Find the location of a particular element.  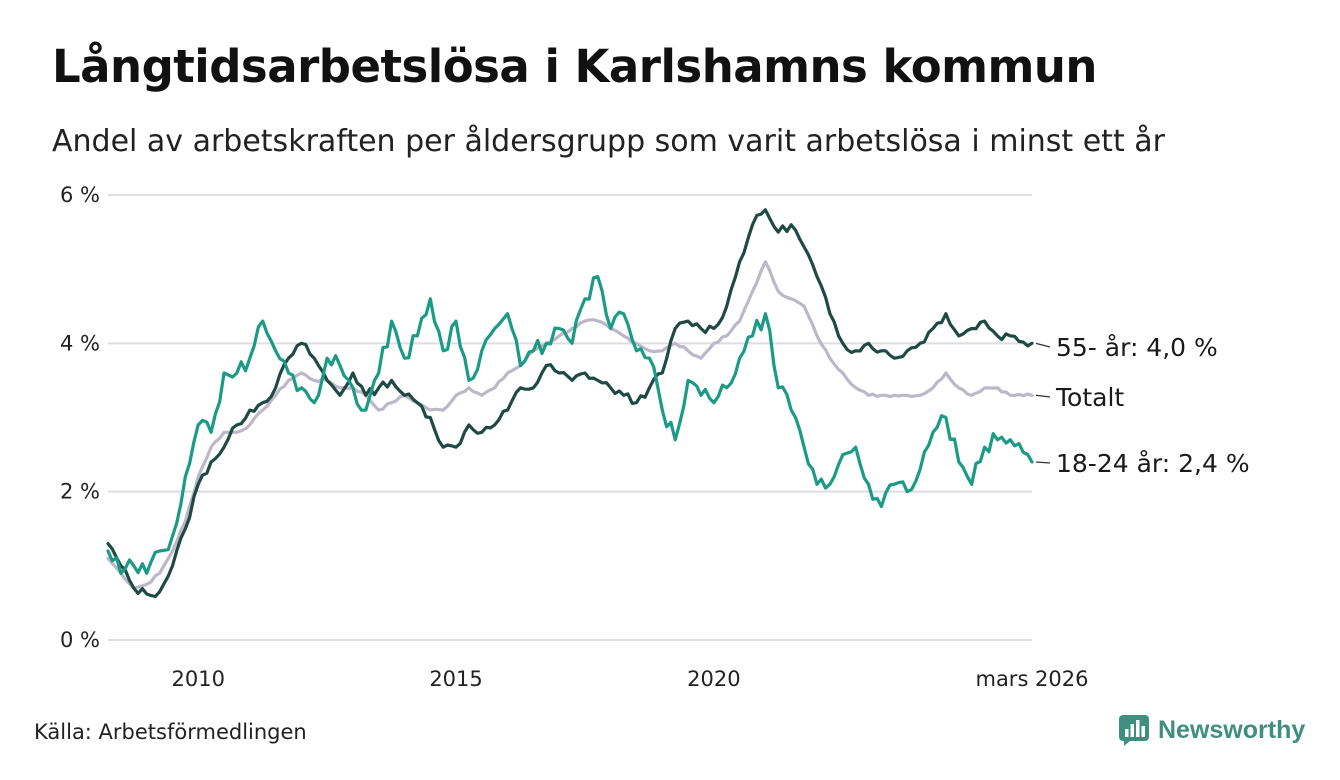

newsworthy-logo-icon is located at coordinates (1134, 730).